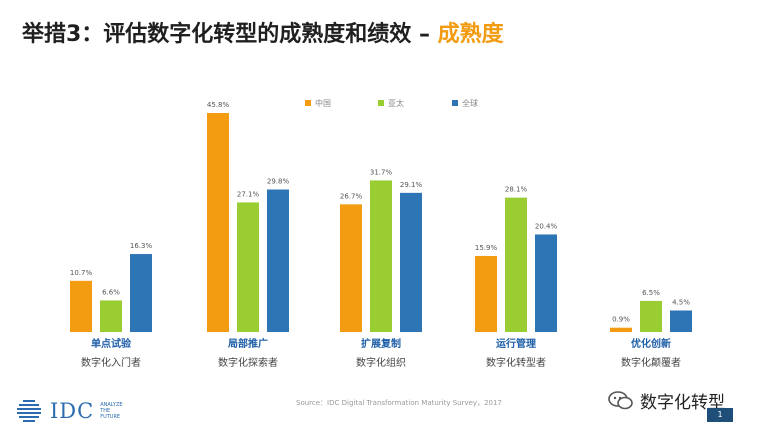  Describe the element at coordinates (651, 362) in the screenshot. I see `stage-label: 数字化颠覆者` at that location.